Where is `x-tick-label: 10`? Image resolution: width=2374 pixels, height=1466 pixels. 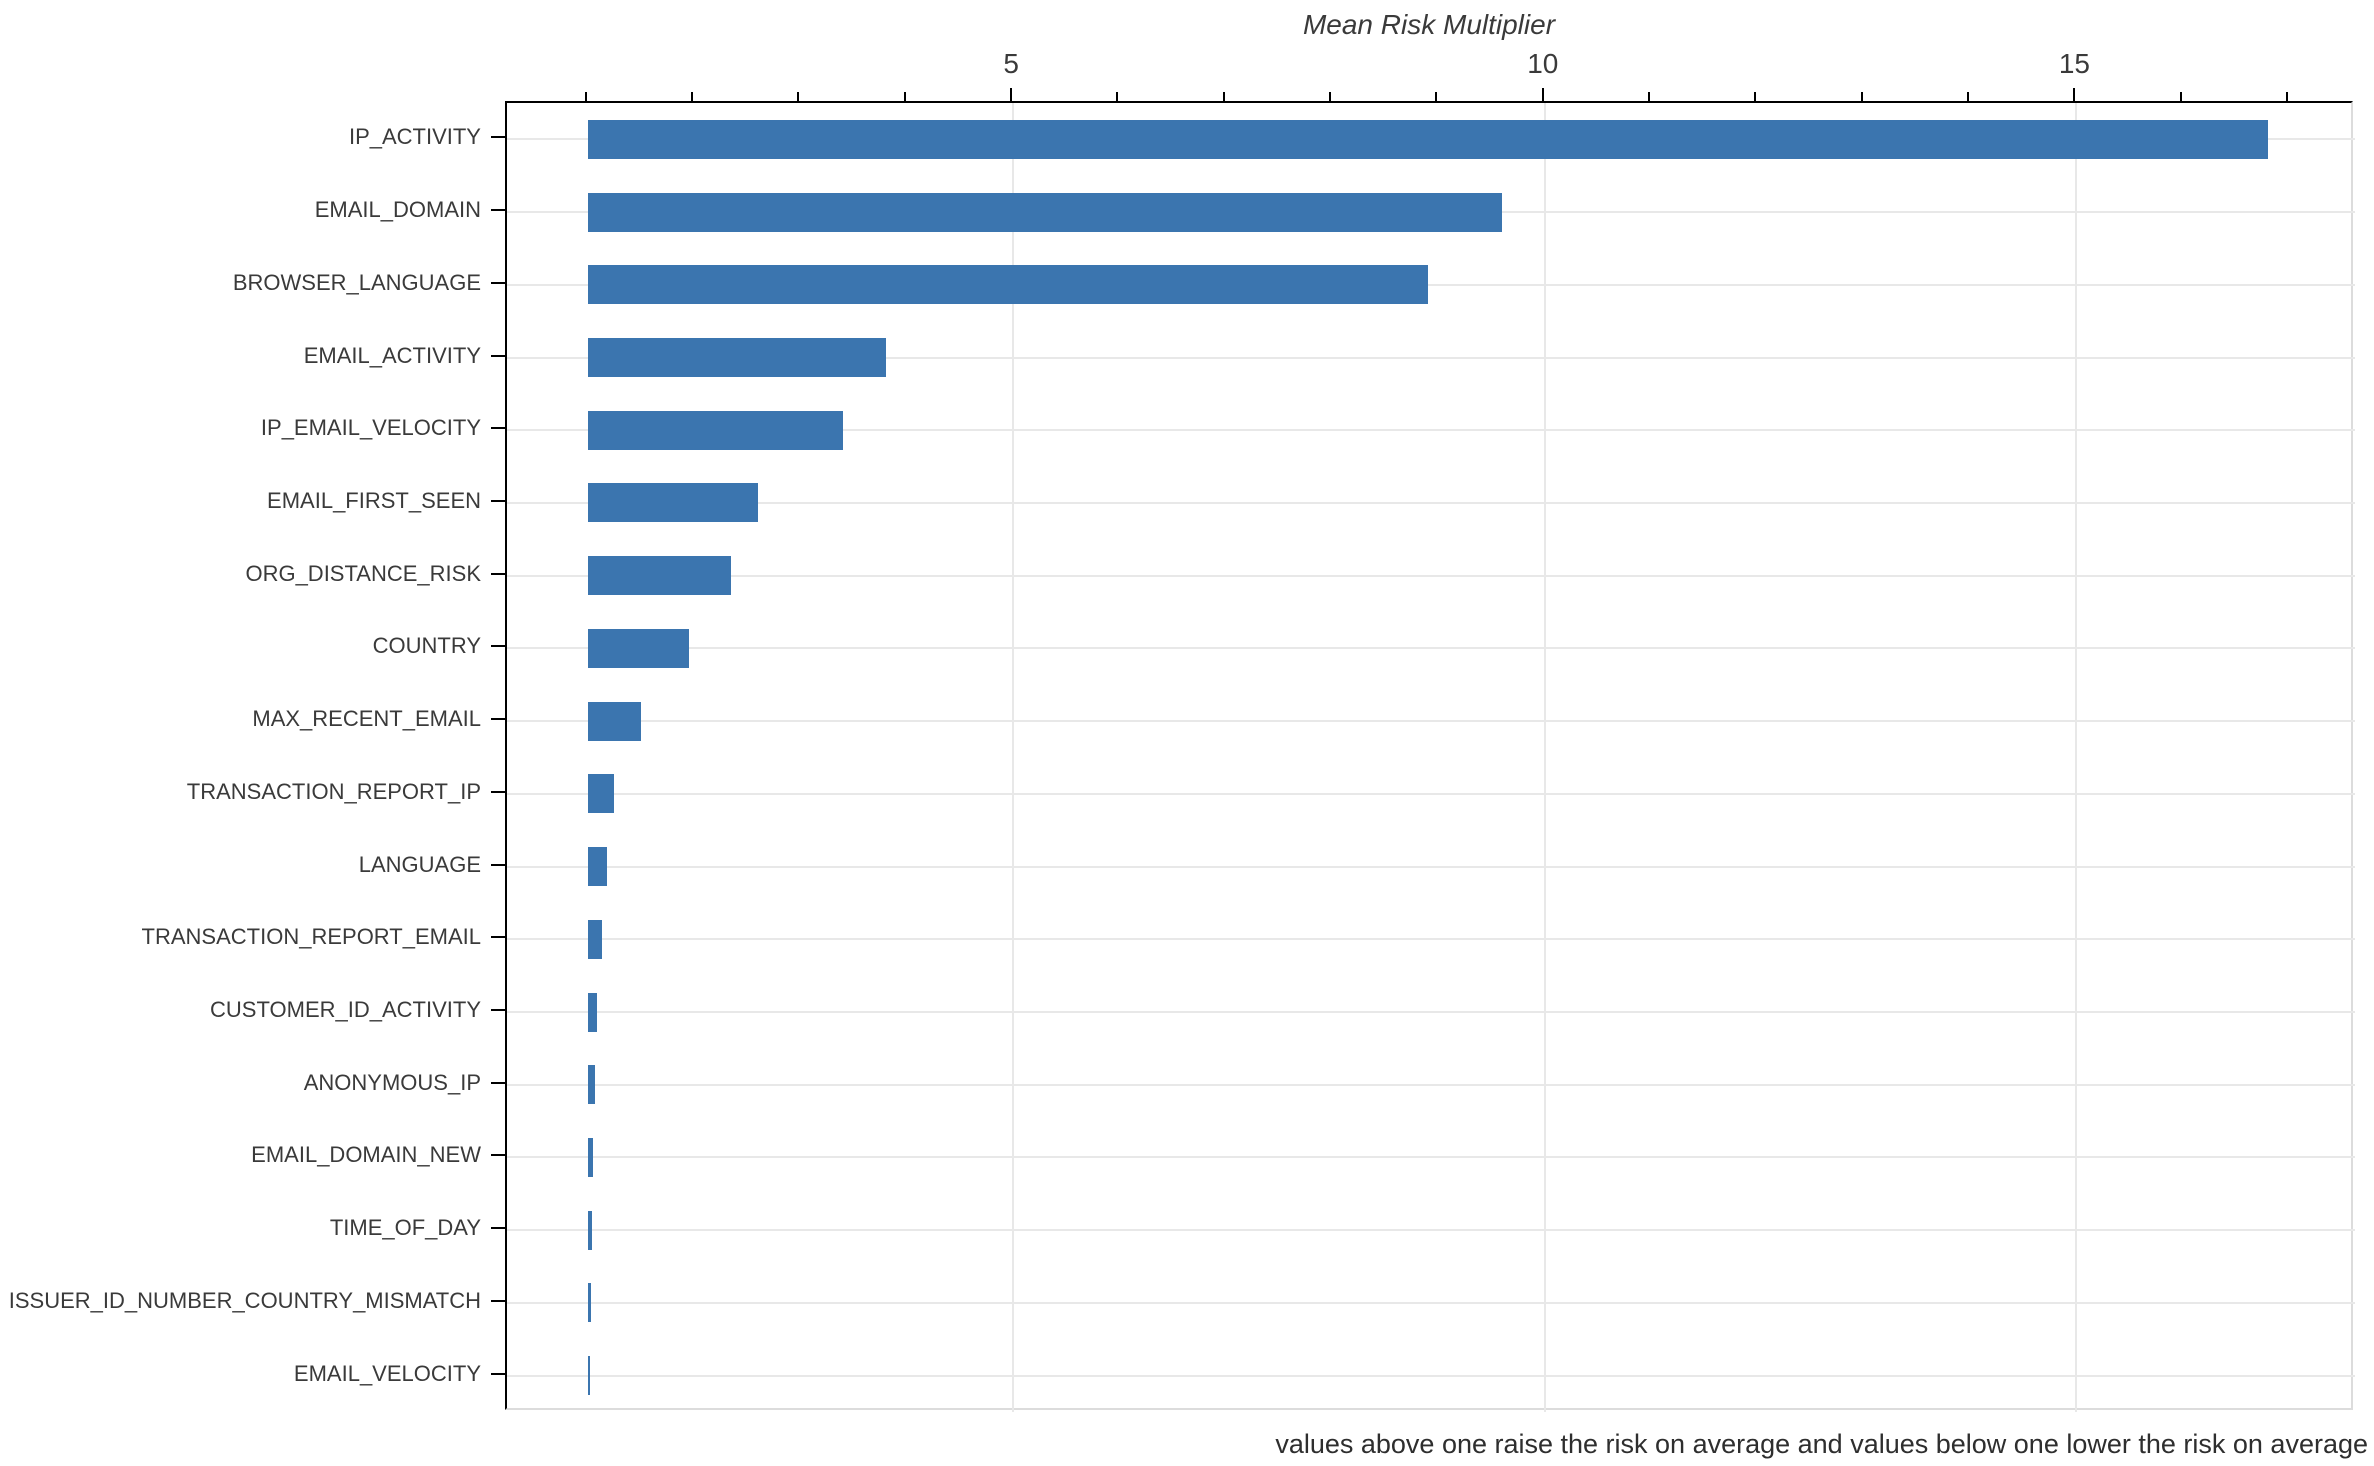
x-tick-label: 10 is located at coordinates (1543, 63).